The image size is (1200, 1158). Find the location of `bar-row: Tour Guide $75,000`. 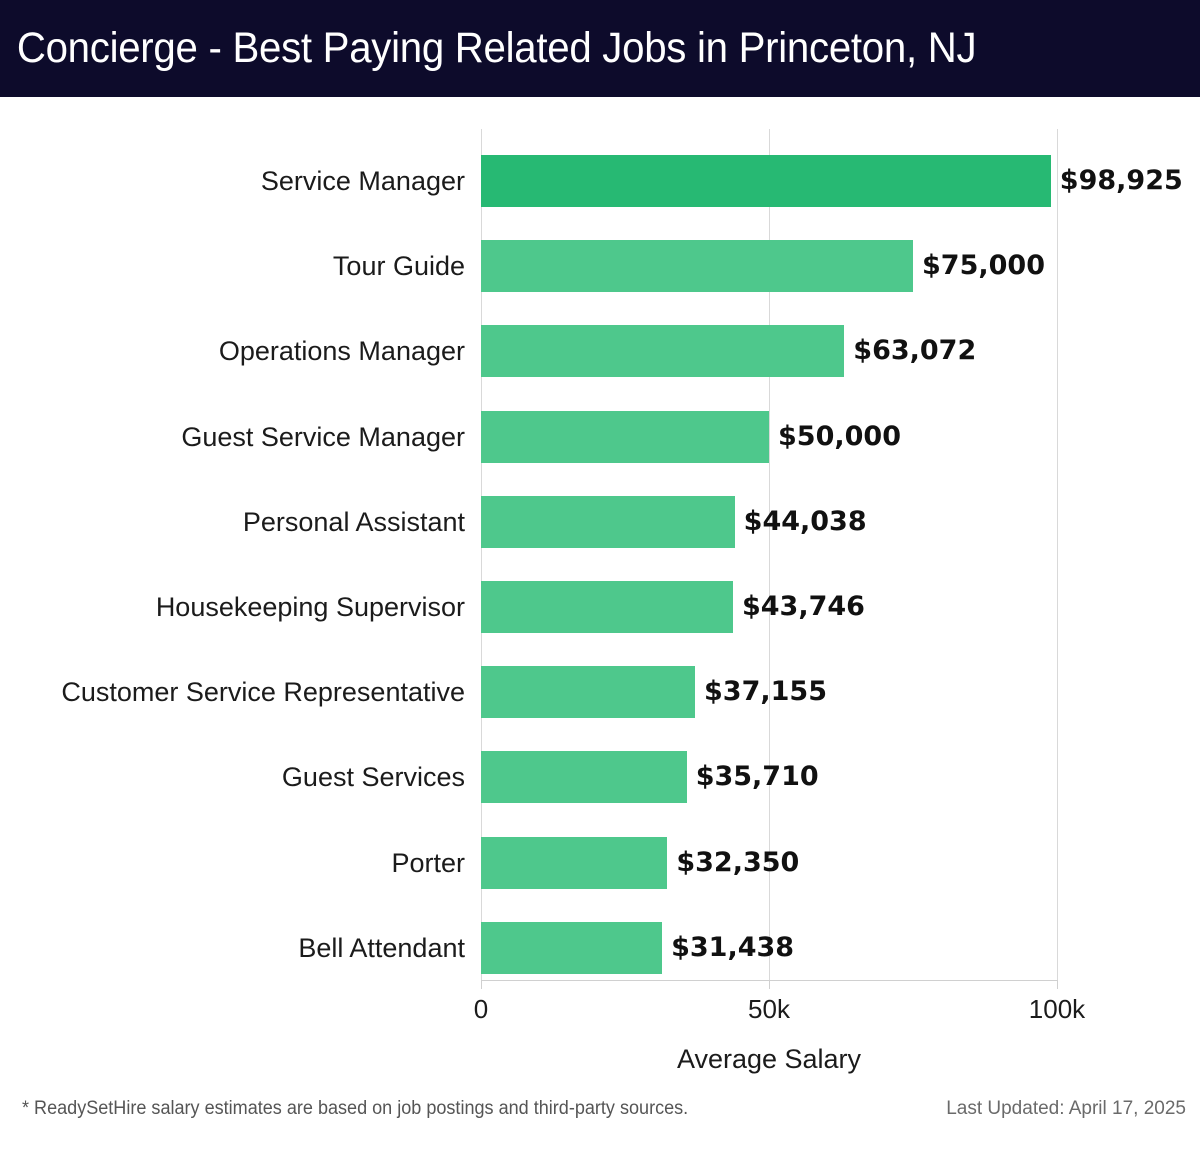

bar-row: Tour Guide $75,000 is located at coordinates (600, 266).